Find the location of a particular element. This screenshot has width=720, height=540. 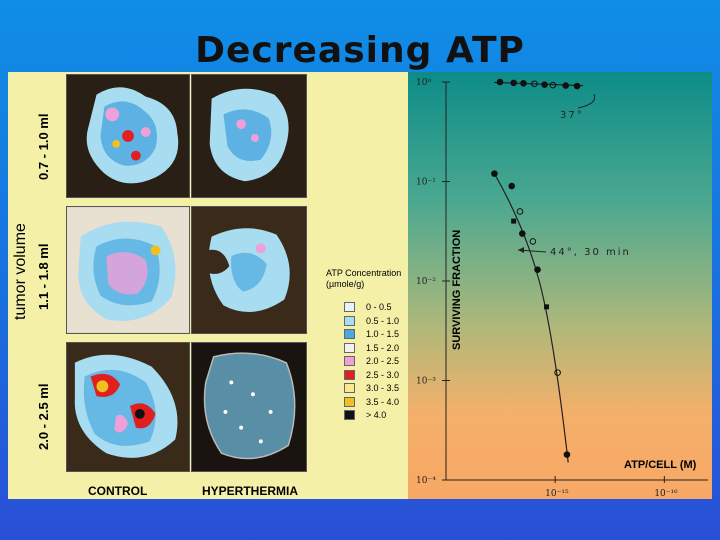

annotation-37: 37° is located at coordinates (572, 115).